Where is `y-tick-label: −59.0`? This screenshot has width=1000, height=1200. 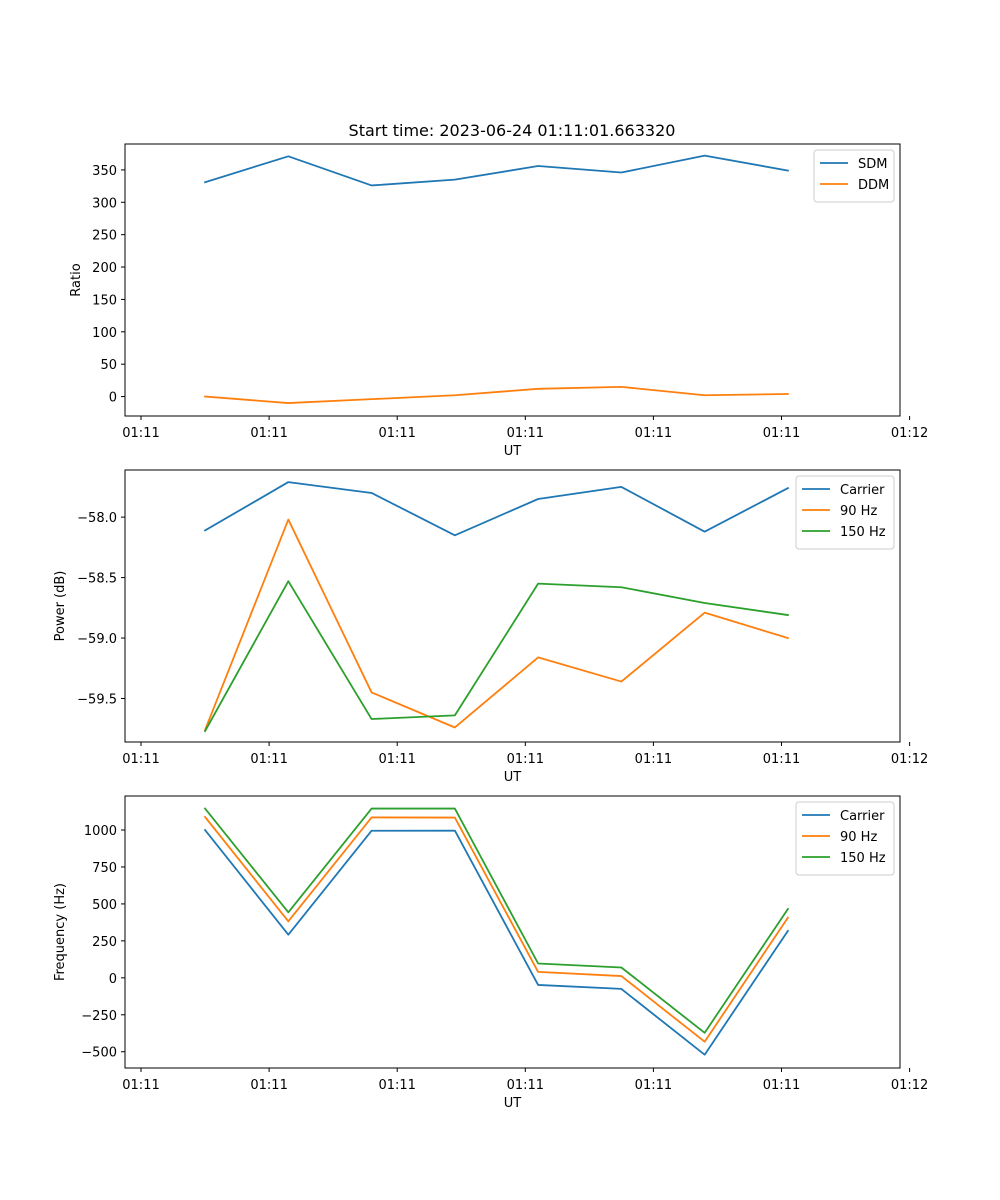 y-tick-label: −59.0 is located at coordinates (97, 639).